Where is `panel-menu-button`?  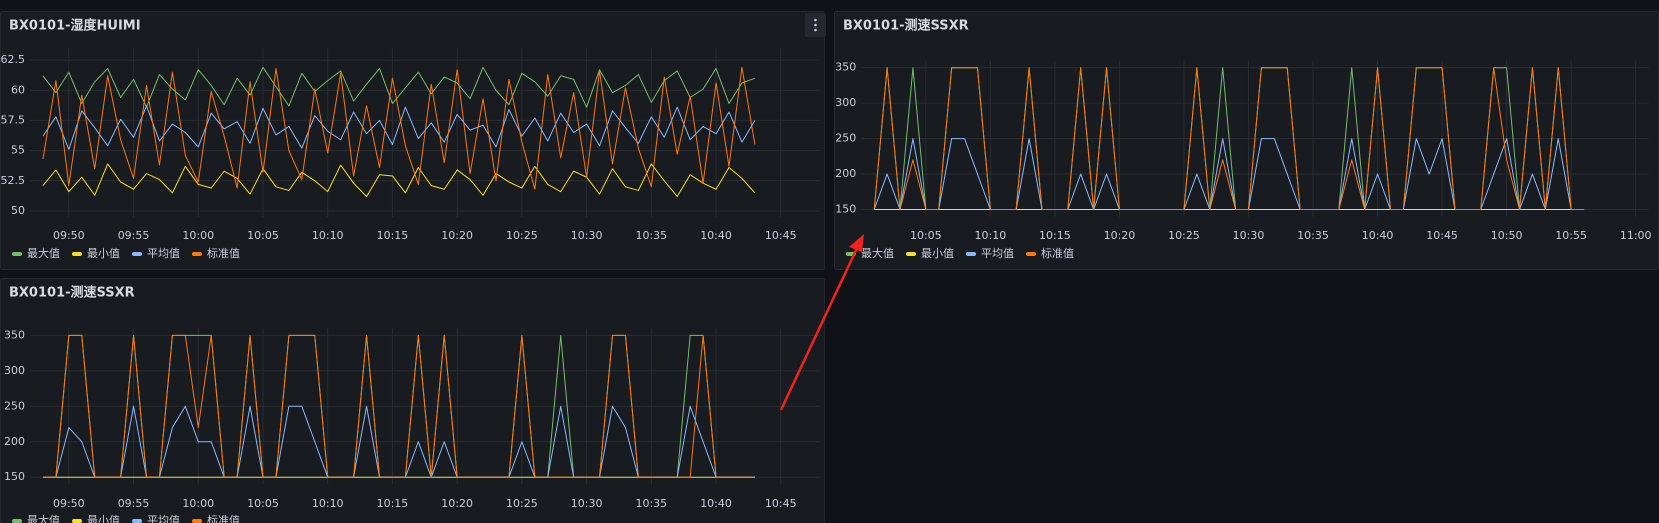 panel-menu-button is located at coordinates (815, 25).